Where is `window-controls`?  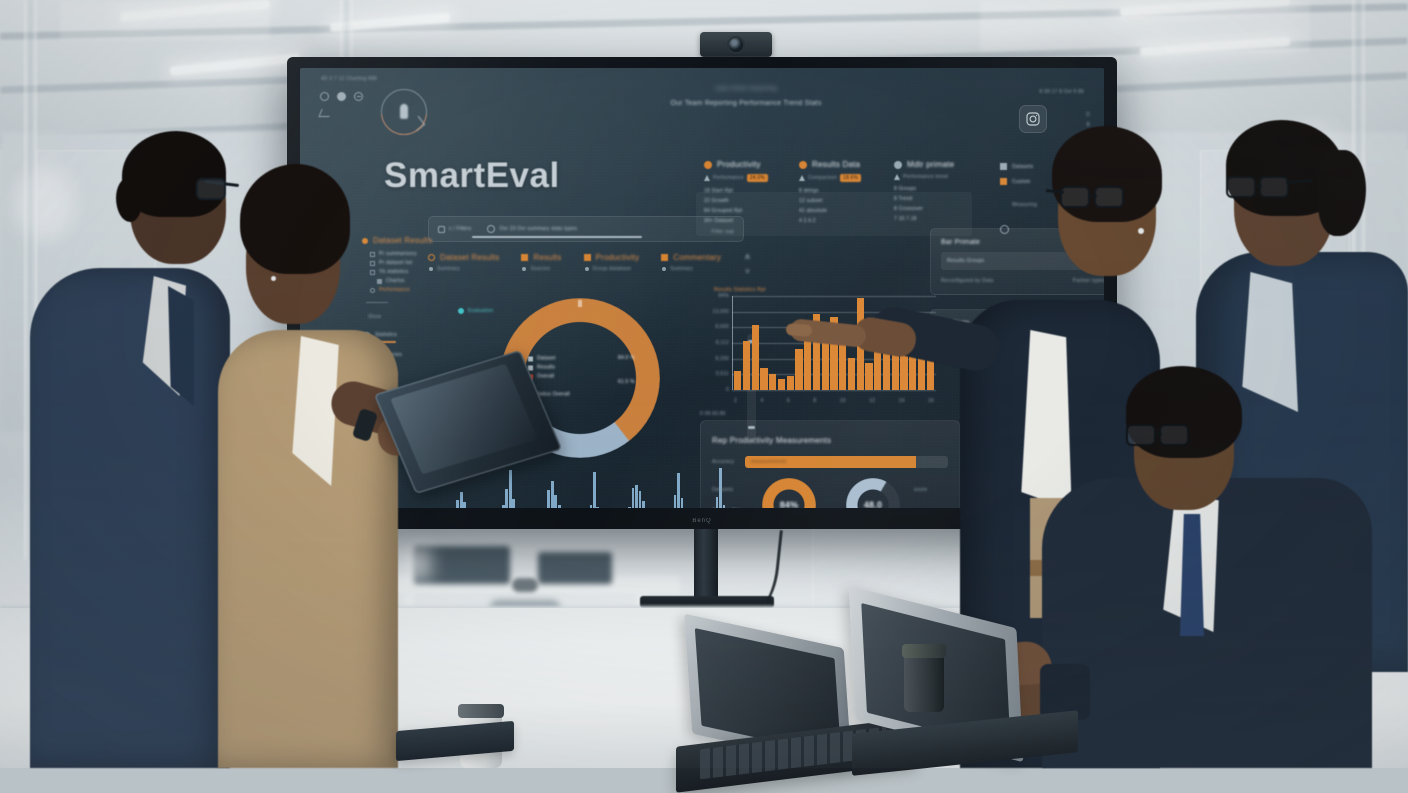 window-controls is located at coordinates (341, 96).